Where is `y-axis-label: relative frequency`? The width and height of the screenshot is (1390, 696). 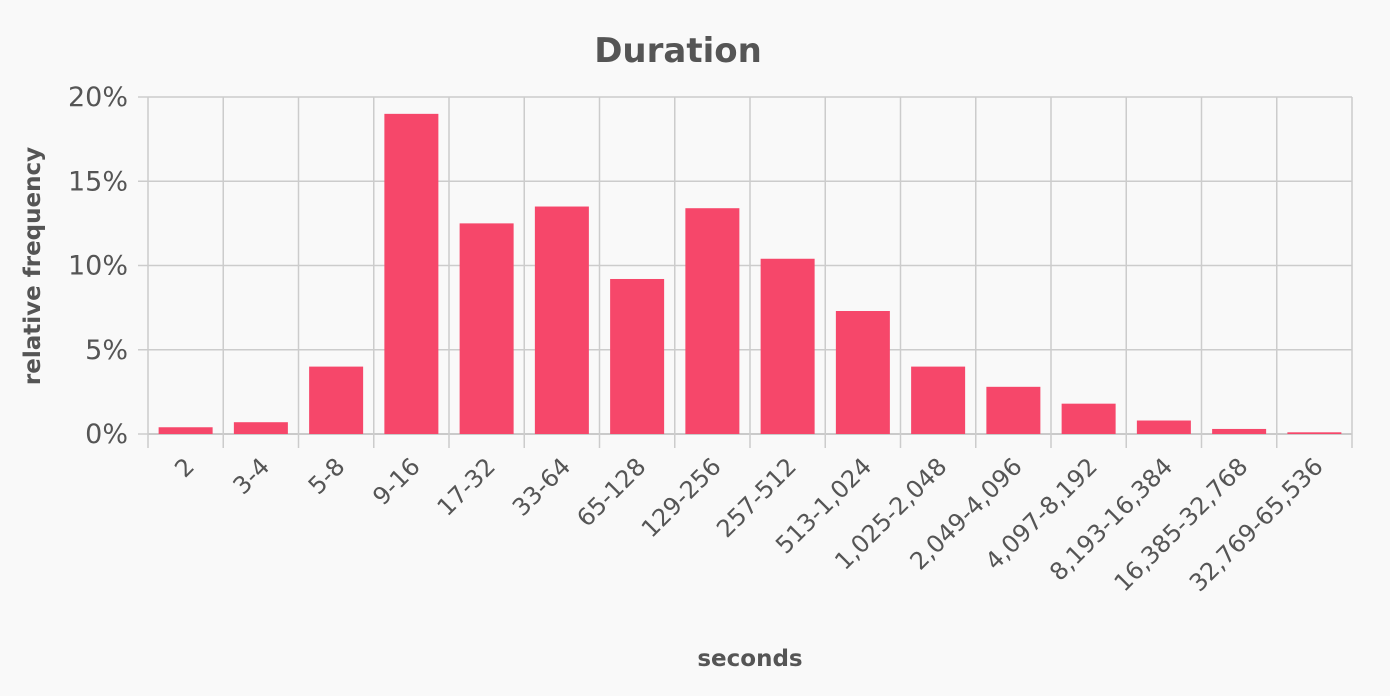
y-axis-label: relative frequency is located at coordinates (33, 266).